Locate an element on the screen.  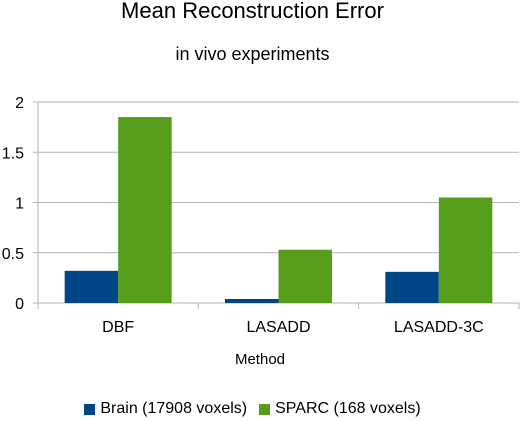
legend-label-brain: Brain (17908 voxels) is located at coordinates (174, 408).